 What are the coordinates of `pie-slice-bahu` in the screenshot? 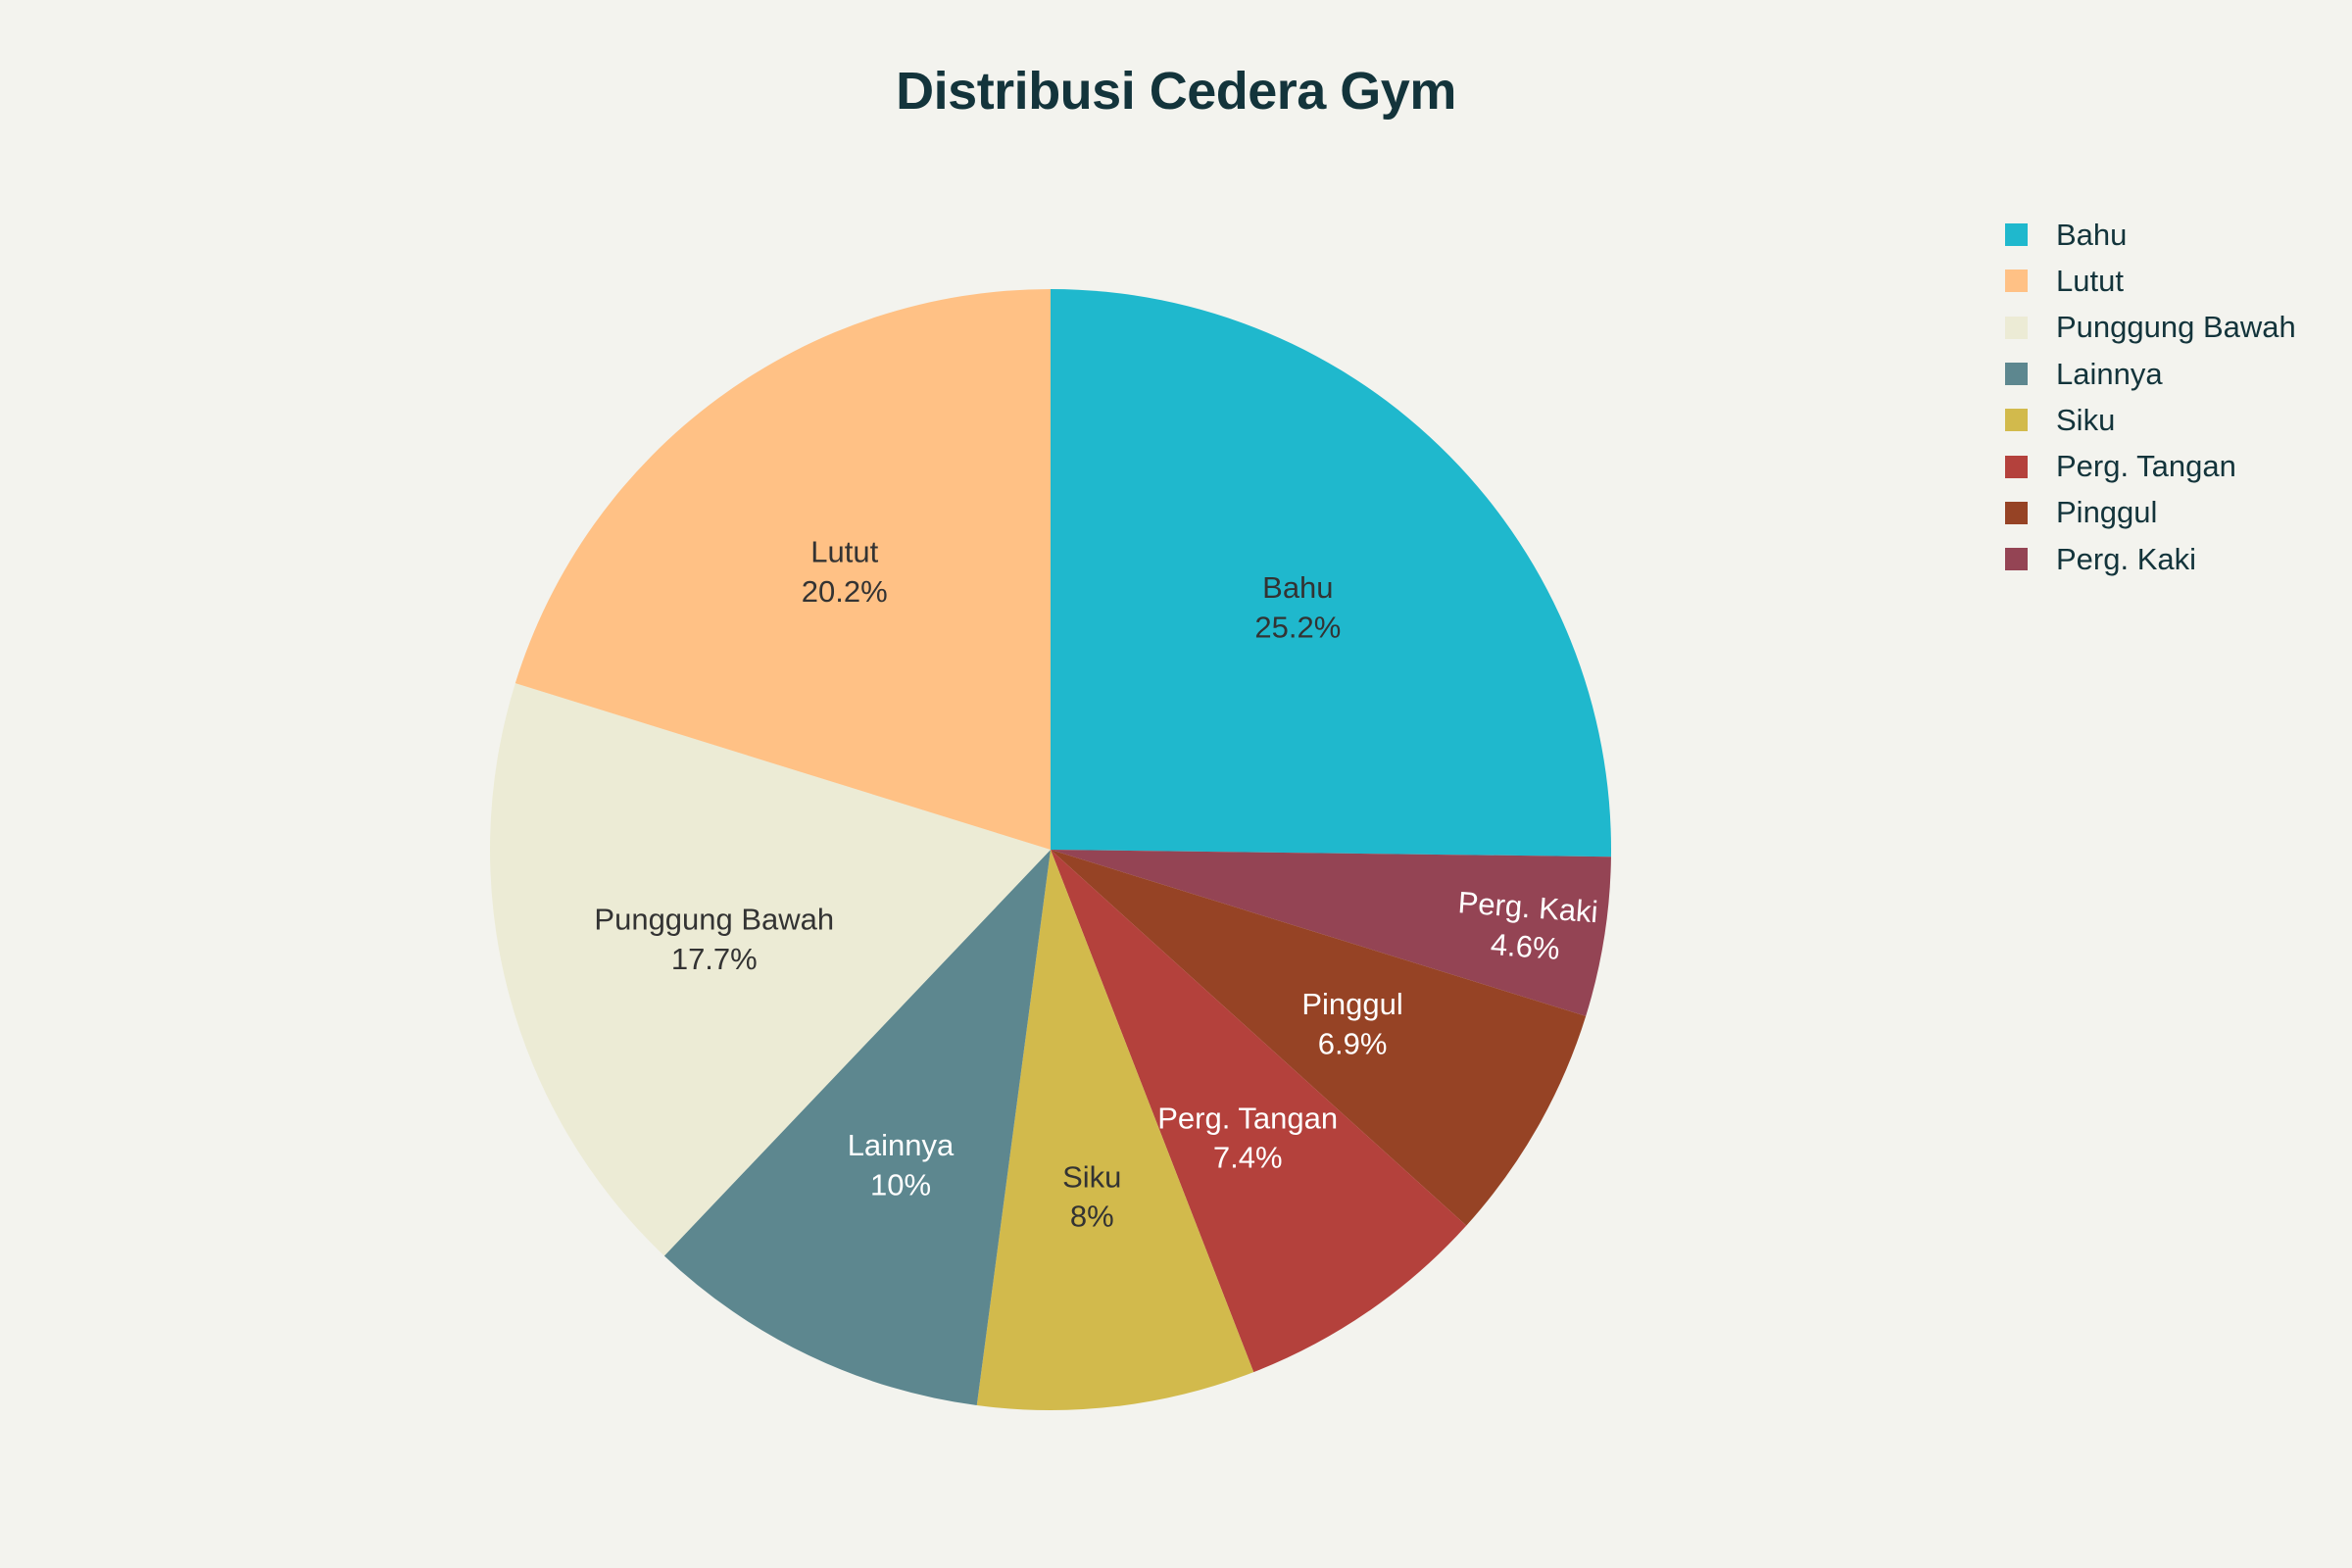 It's located at (1331, 573).